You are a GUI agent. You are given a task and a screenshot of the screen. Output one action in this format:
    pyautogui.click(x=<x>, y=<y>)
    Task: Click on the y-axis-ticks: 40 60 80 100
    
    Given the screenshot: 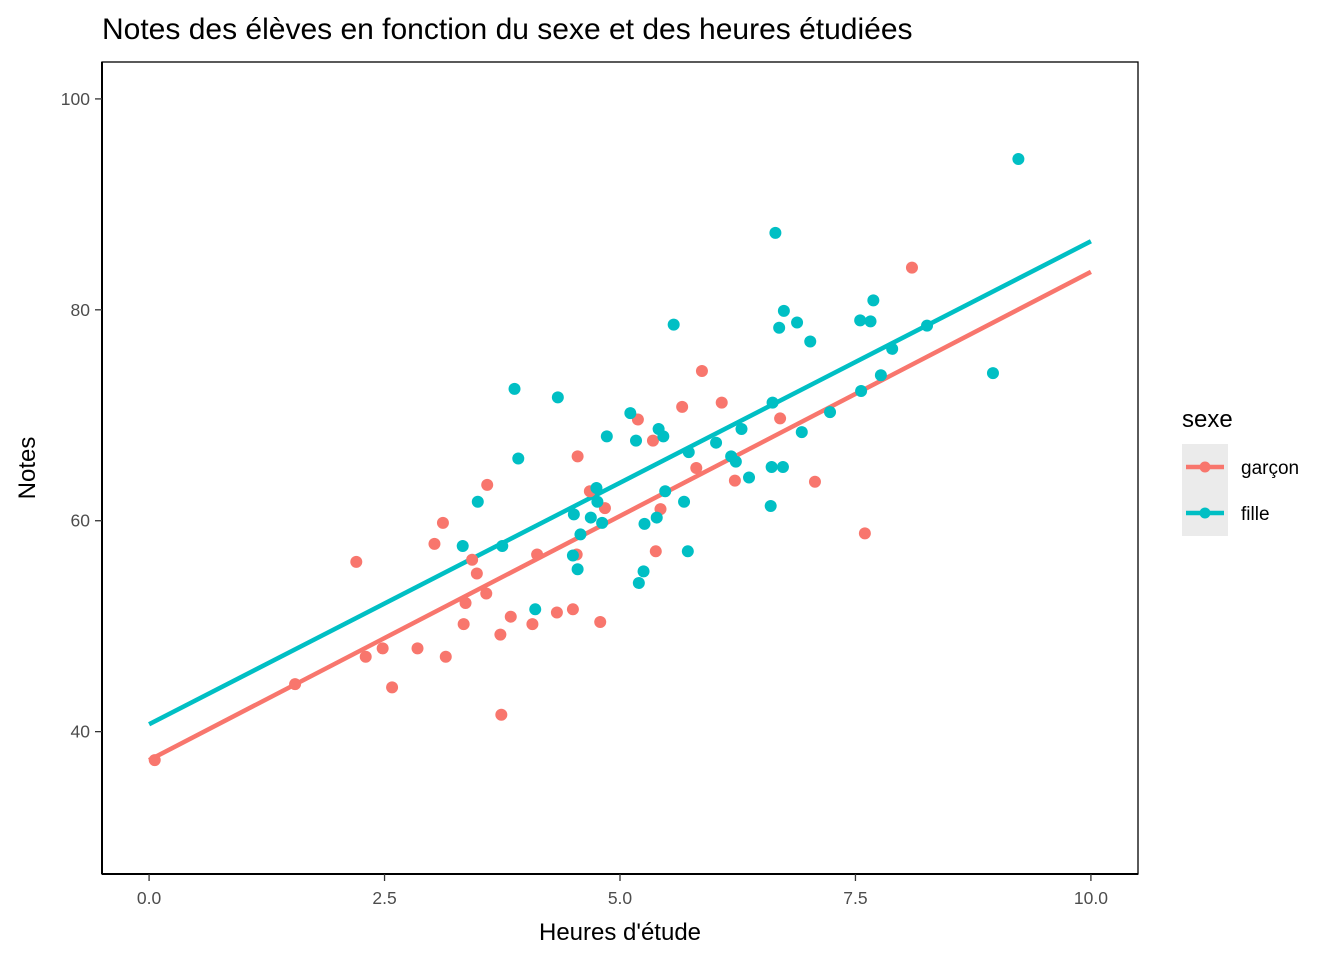 What is the action you would take?
    pyautogui.click(x=81, y=415)
    